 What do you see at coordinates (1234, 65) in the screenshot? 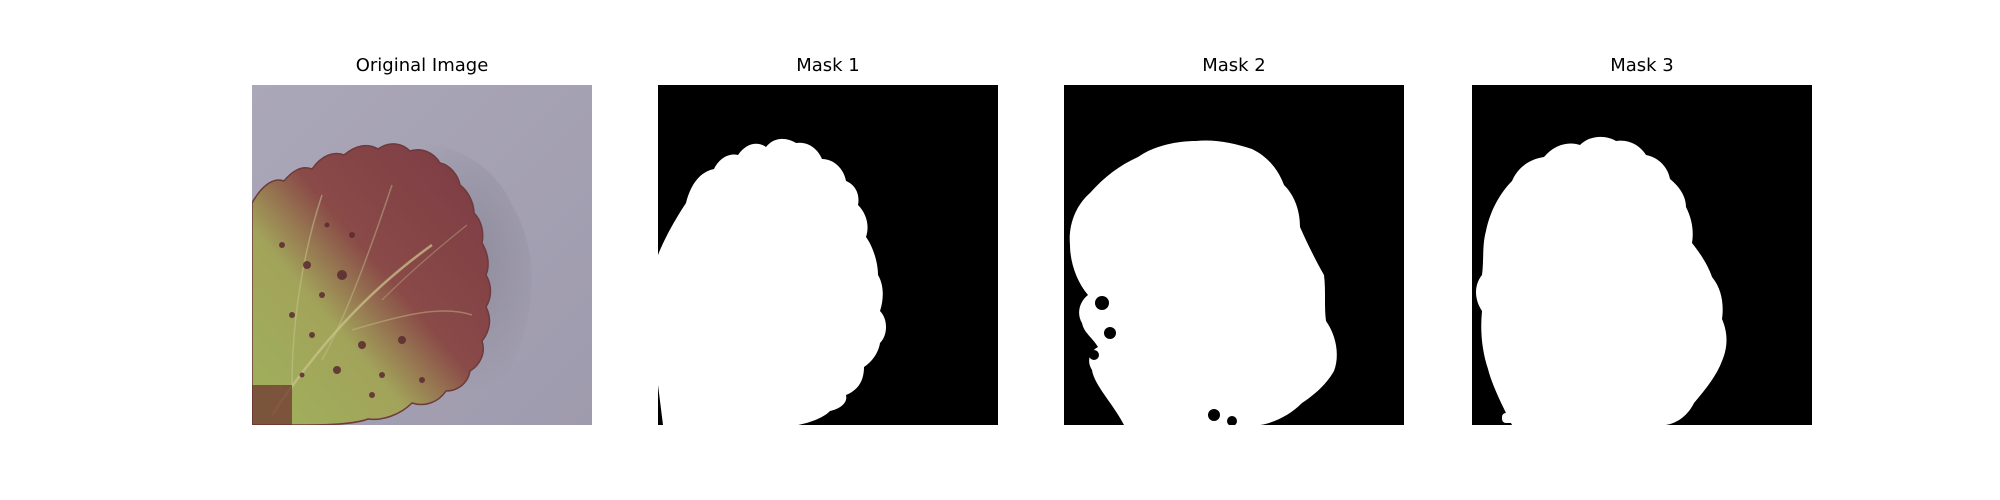
I see `panel-title: Mask 2` at bounding box center [1234, 65].